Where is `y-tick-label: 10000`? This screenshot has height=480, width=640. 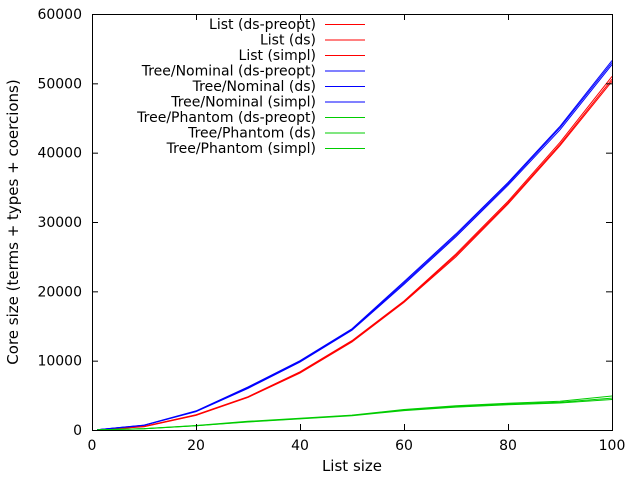
y-tick-label: 10000 is located at coordinates (59, 362).